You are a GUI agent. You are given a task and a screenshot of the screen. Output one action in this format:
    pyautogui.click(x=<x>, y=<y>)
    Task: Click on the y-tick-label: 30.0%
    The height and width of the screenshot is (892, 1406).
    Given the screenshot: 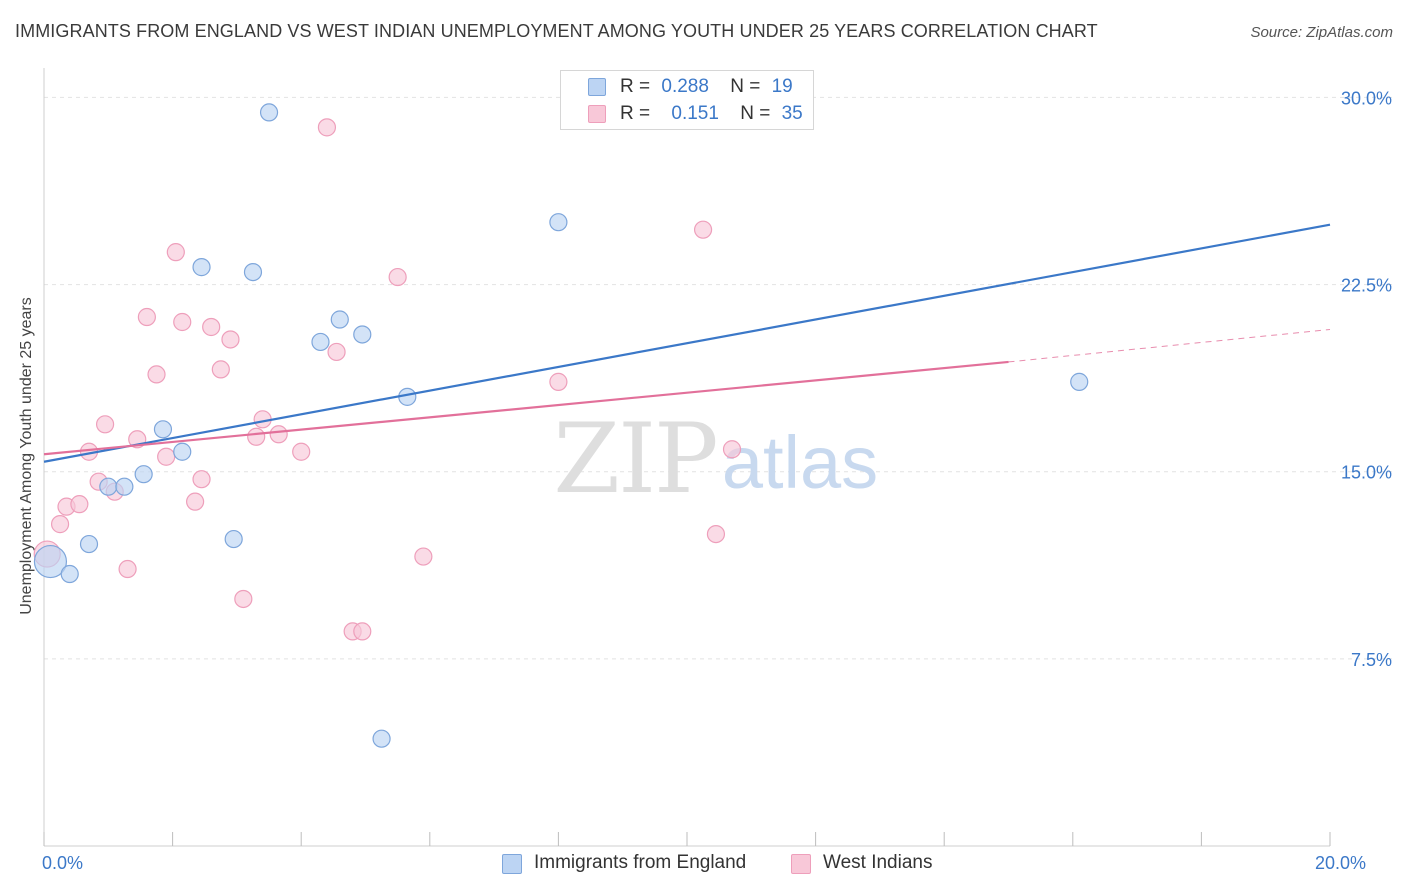 What is the action you would take?
    pyautogui.click(x=1366, y=98)
    